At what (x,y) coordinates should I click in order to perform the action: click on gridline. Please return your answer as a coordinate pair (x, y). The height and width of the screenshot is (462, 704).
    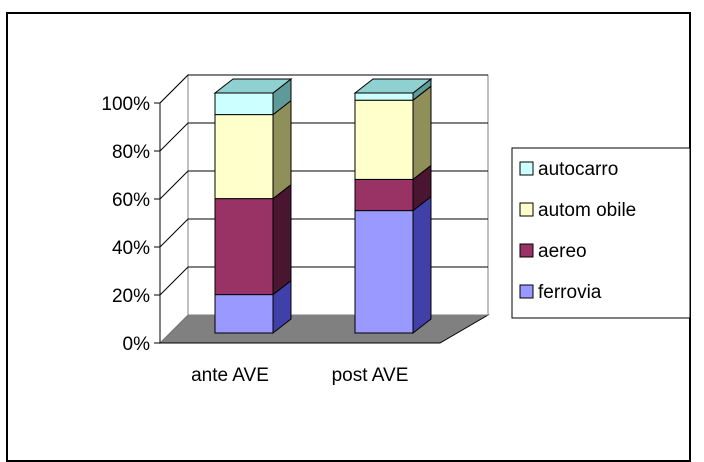
    Looking at the image, I should click on (323, 89).